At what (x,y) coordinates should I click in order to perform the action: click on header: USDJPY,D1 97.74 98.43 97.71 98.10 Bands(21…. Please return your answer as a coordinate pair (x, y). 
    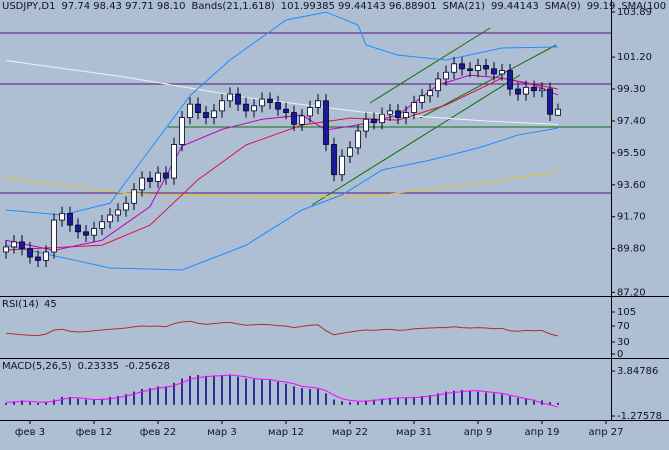
    Looking at the image, I should click on (334, 6).